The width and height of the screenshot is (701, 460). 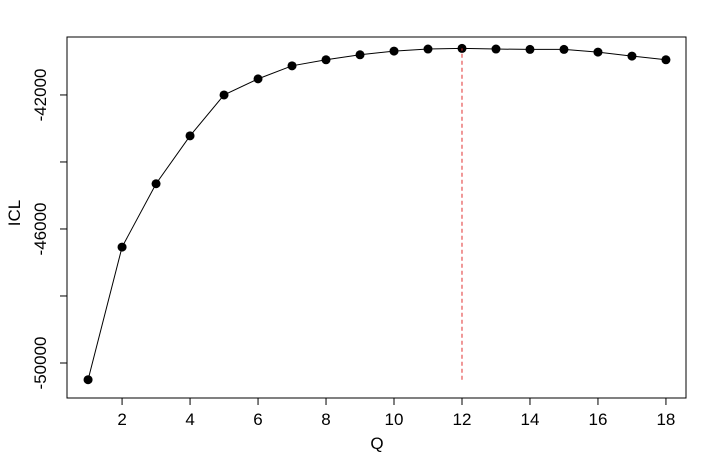 I want to click on y-tick-label: -46000, so click(x=40, y=229).